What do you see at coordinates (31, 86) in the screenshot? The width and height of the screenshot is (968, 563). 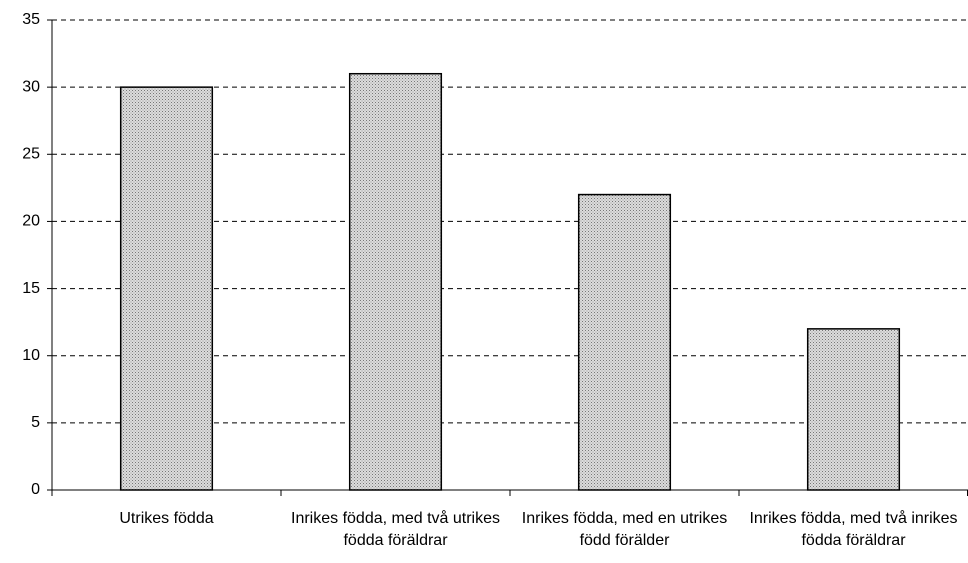 I see `y-tick-label: 30` at bounding box center [31, 86].